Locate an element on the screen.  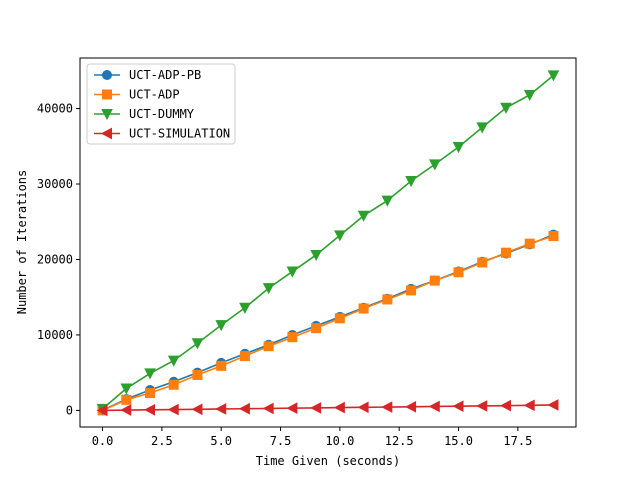
y-tick-label: 10000 is located at coordinates (55, 335).